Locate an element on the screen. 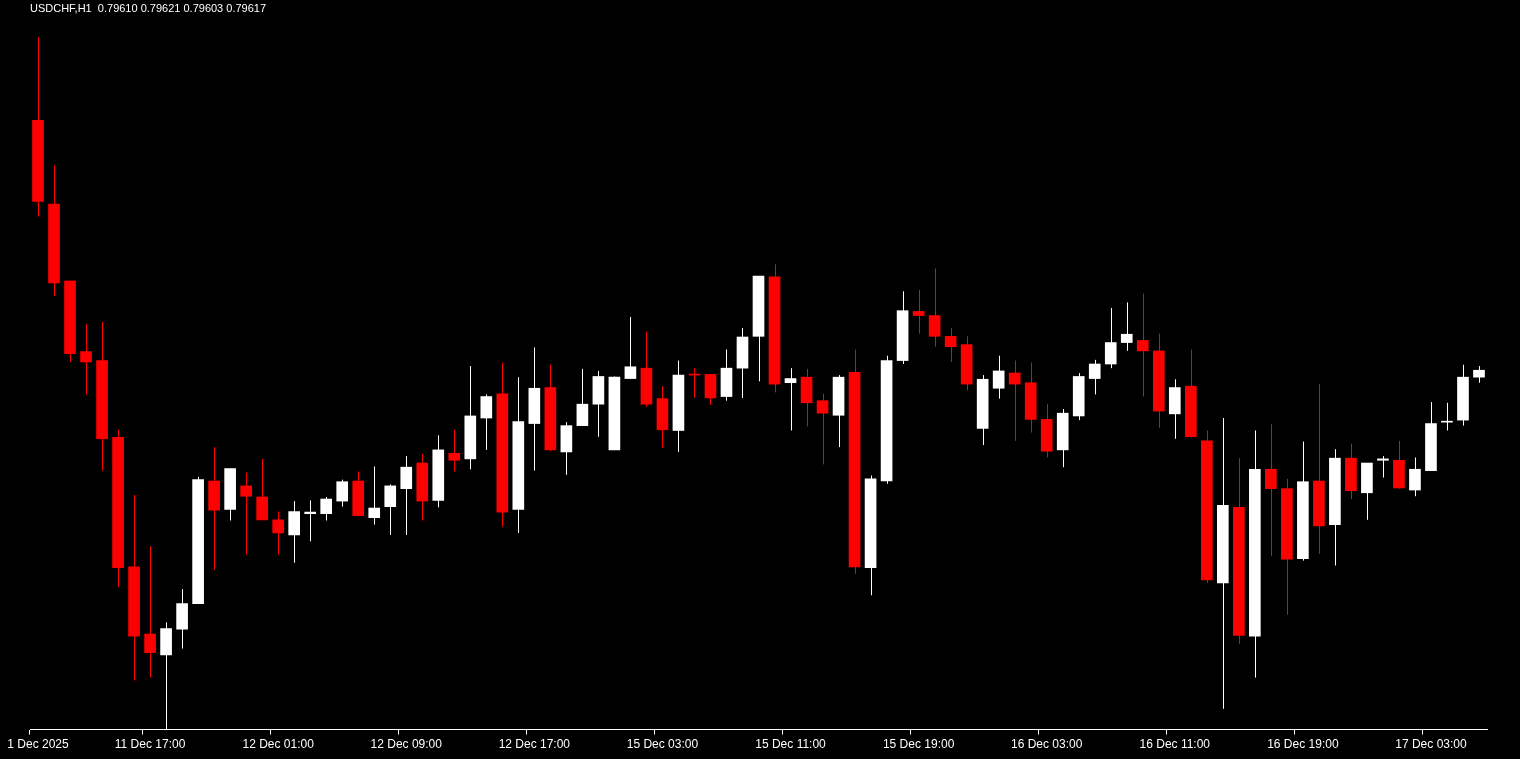 The image size is (1520, 759). x-tick-label: 12 Dec 01:00 is located at coordinates (278, 744).